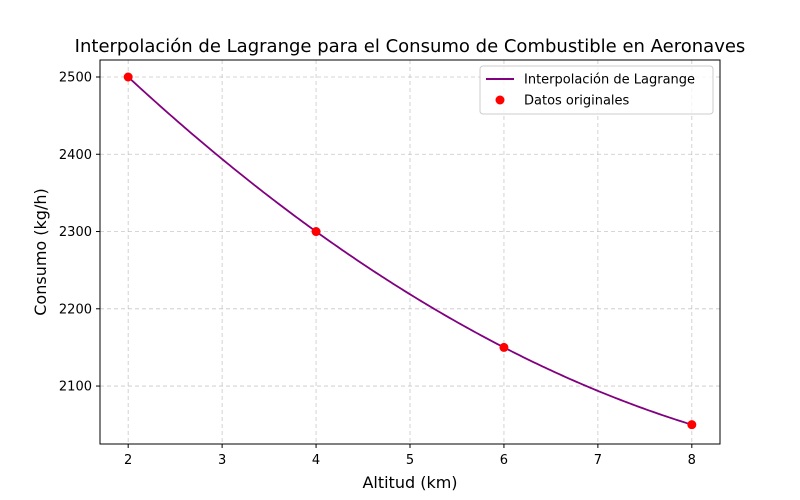 This screenshot has width=800, height=500. Describe the element at coordinates (75, 232) in the screenshot. I see `y-tick-label: 2300` at that location.